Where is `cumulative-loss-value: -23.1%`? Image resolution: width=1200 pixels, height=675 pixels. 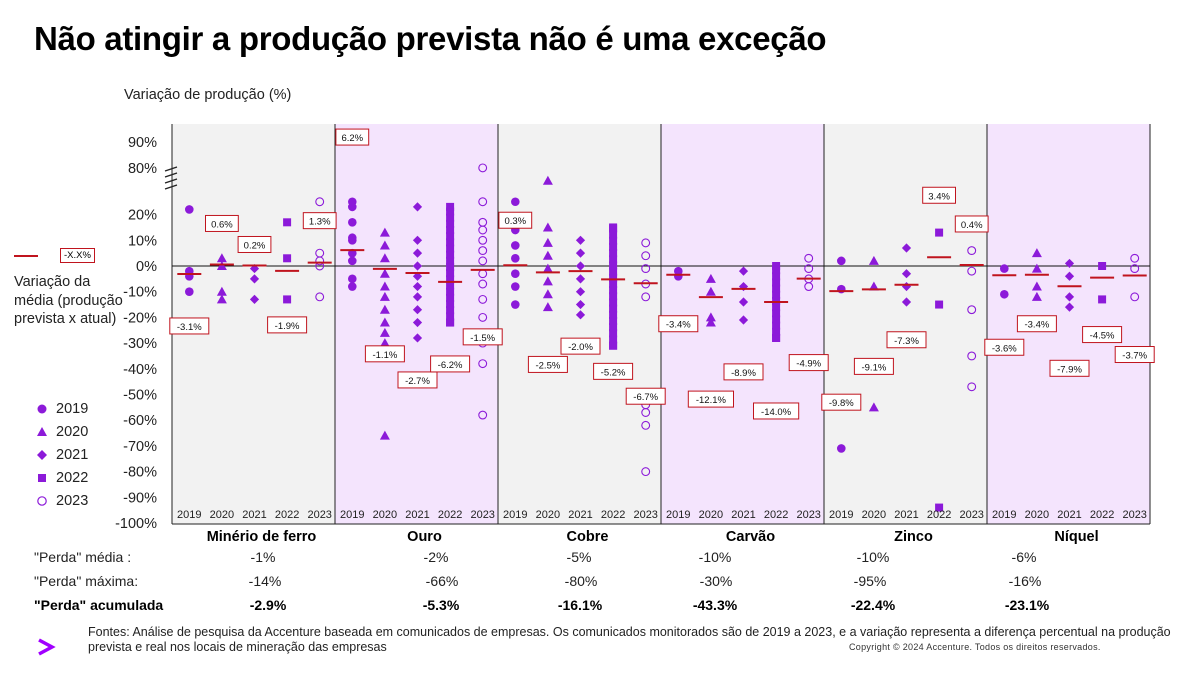 cumulative-loss-value: -23.1% is located at coordinates (1027, 605).